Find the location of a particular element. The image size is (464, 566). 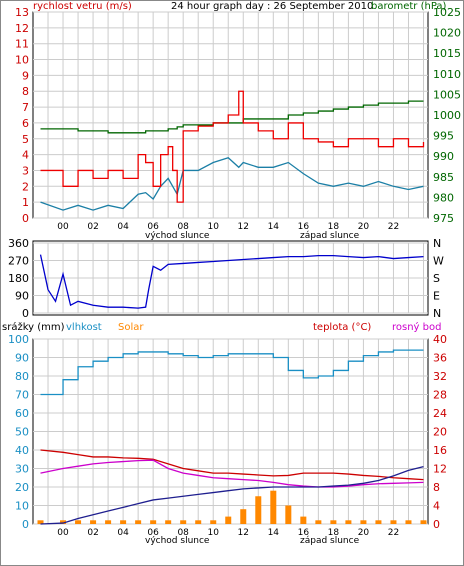

sunset-label: západ slunce is located at coordinates (330, 236).